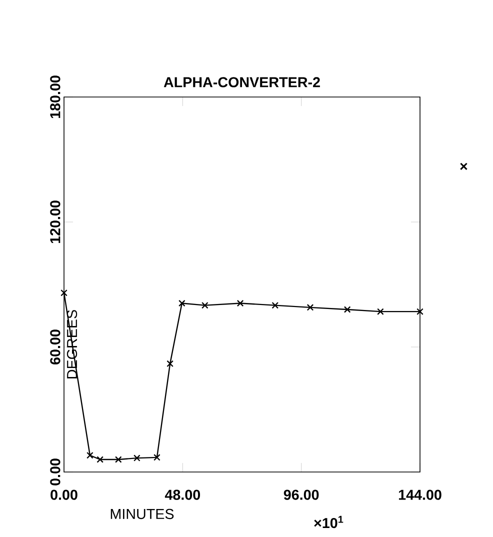  What do you see at coordinates (420, 495) in the screenshot?
I see `x-tick-label: 144.00` at bounding box center [420, 495].